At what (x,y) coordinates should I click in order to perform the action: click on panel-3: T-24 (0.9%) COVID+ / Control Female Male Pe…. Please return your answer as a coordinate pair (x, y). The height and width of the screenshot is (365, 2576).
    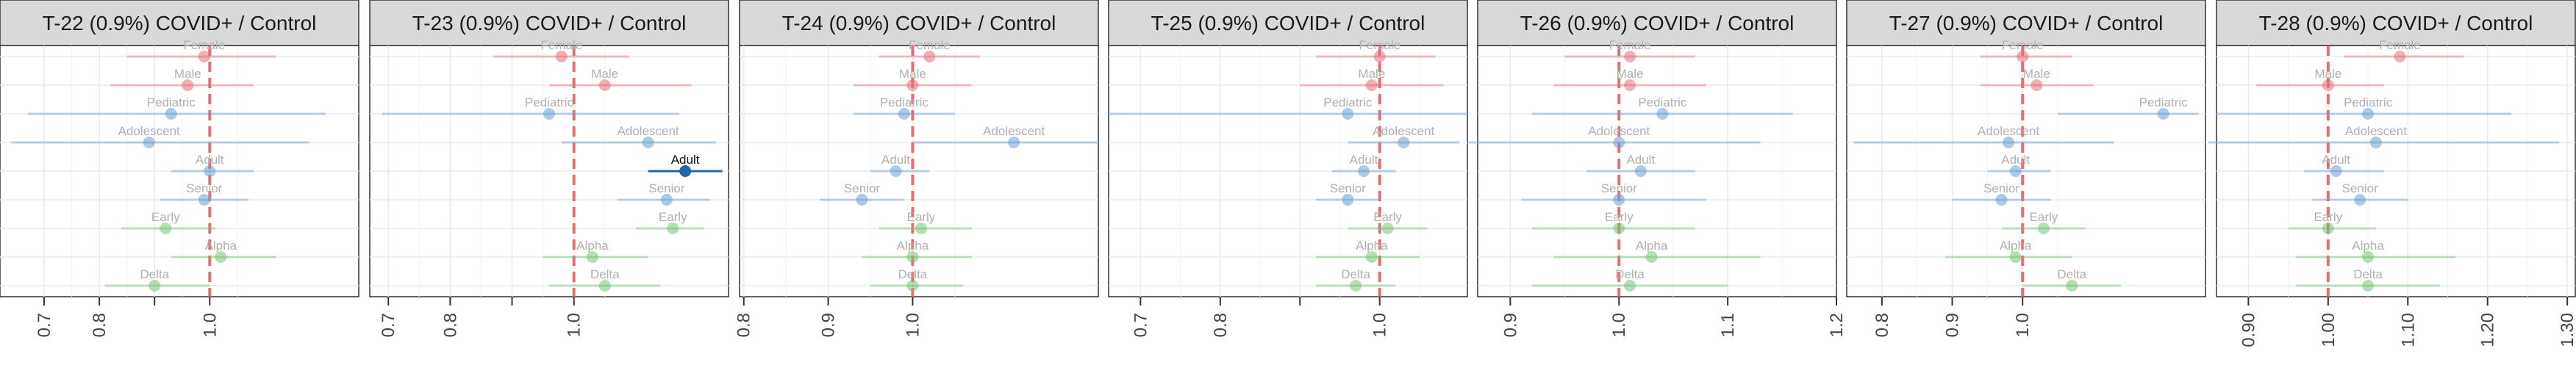
    Looking at the image, I should click on (916, 168).